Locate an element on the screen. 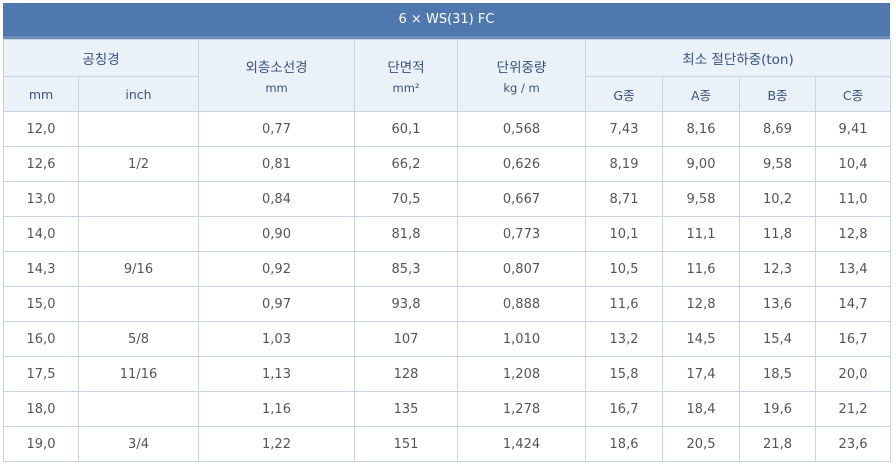 This screenshot has width=896, height=466. cell-mm: 18,0 is located at coordinates (41, 409).